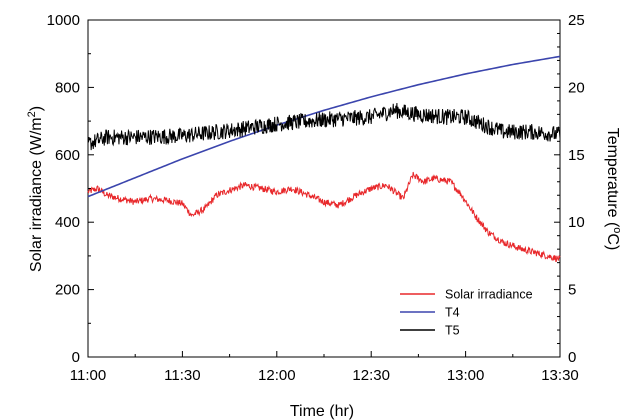  I want to click on y-left-tick-label: 0, so click(76, 357).